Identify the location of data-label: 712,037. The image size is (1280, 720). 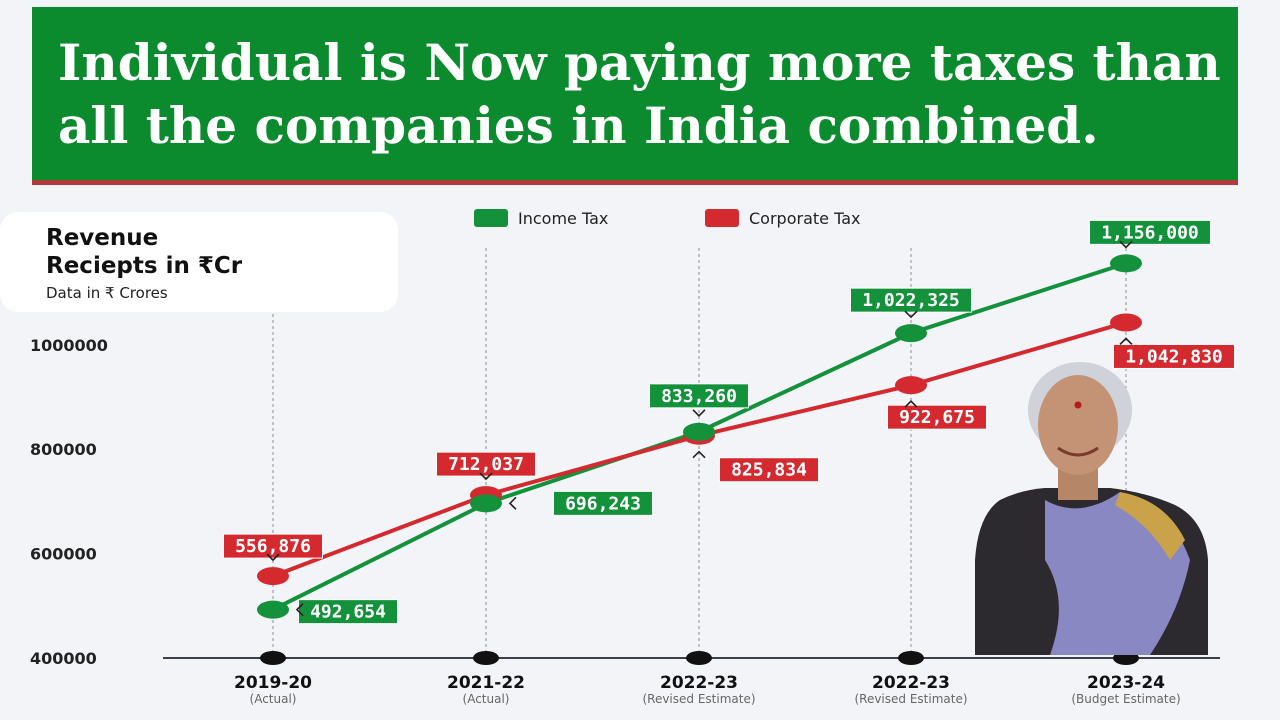
(486, 464).